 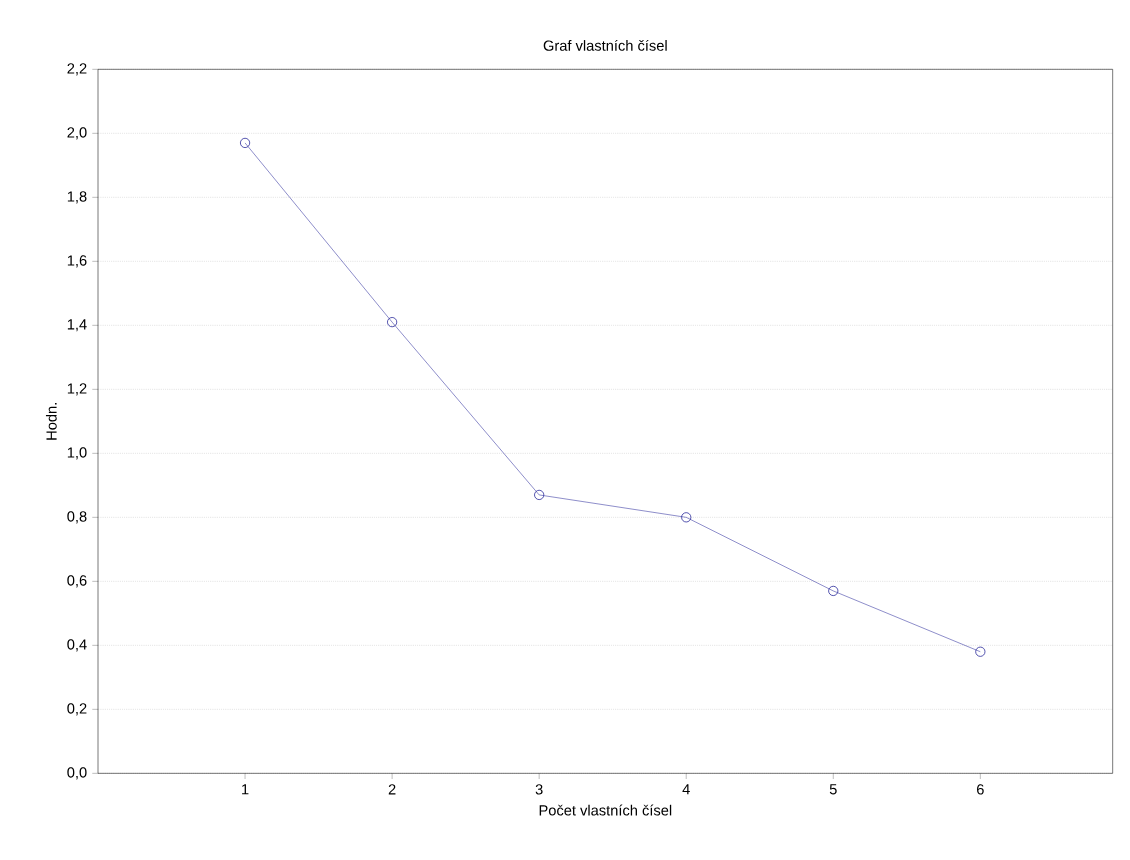 I want to click on y-tick-label: 1,6, so click(x=77, y=261).